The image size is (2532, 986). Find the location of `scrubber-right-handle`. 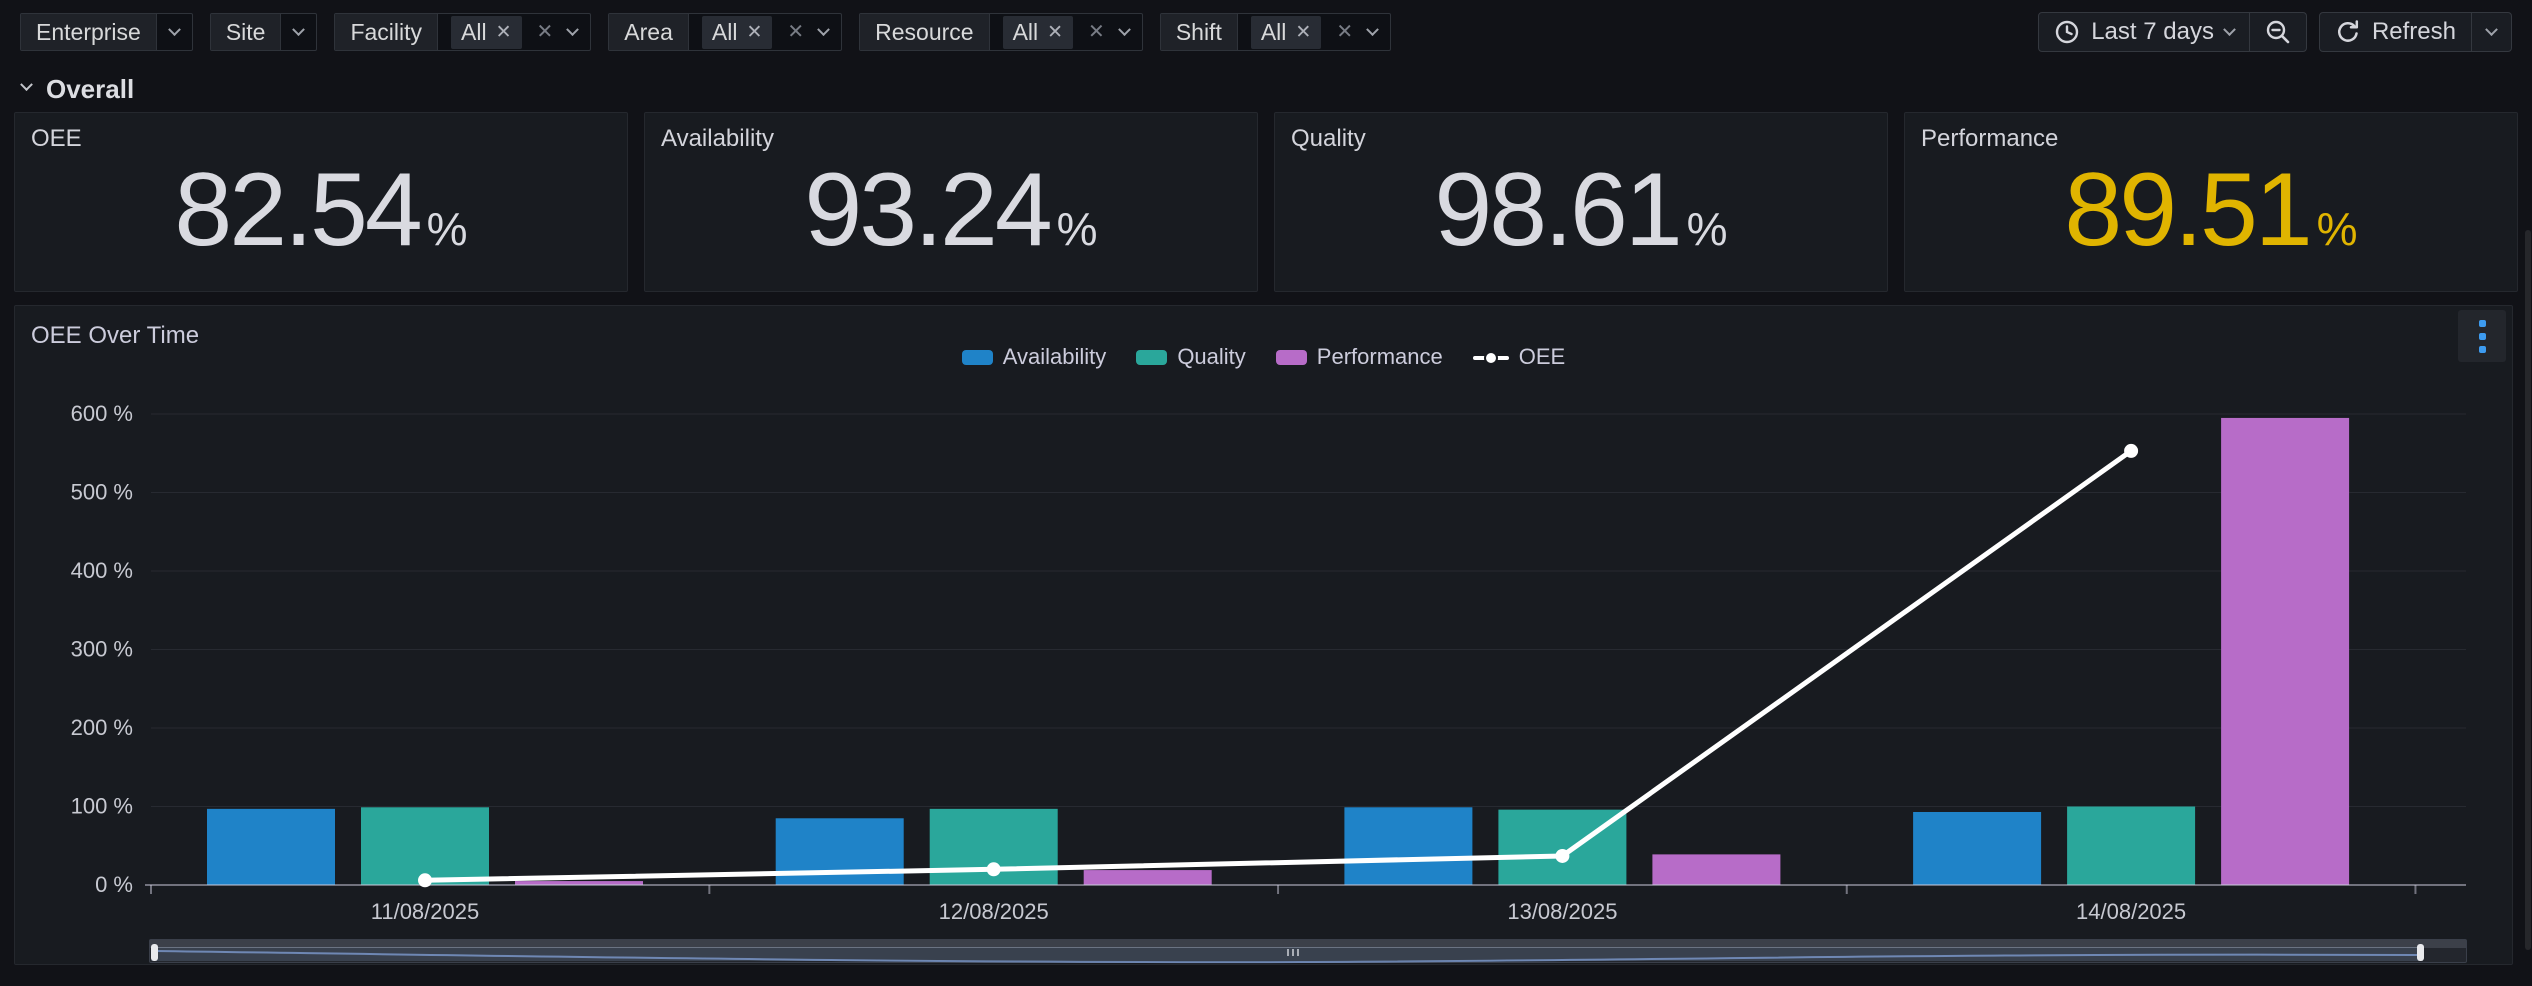

scrubber-right-handle is located at coordinates (2420, 952).